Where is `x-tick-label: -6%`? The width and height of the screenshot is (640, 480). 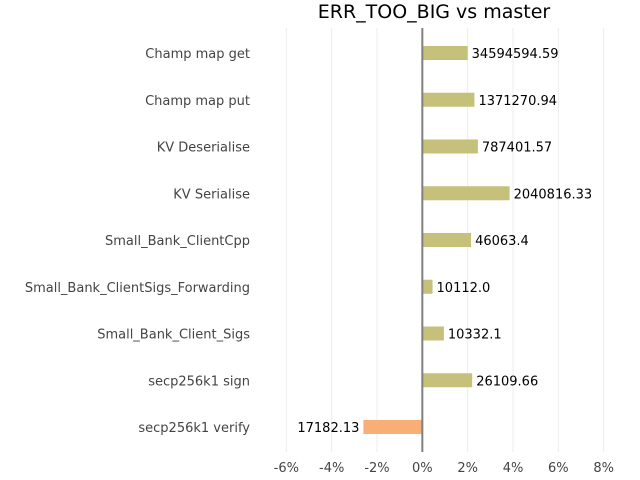
x-tick-label: -6% is located at coordinates (286, 468).